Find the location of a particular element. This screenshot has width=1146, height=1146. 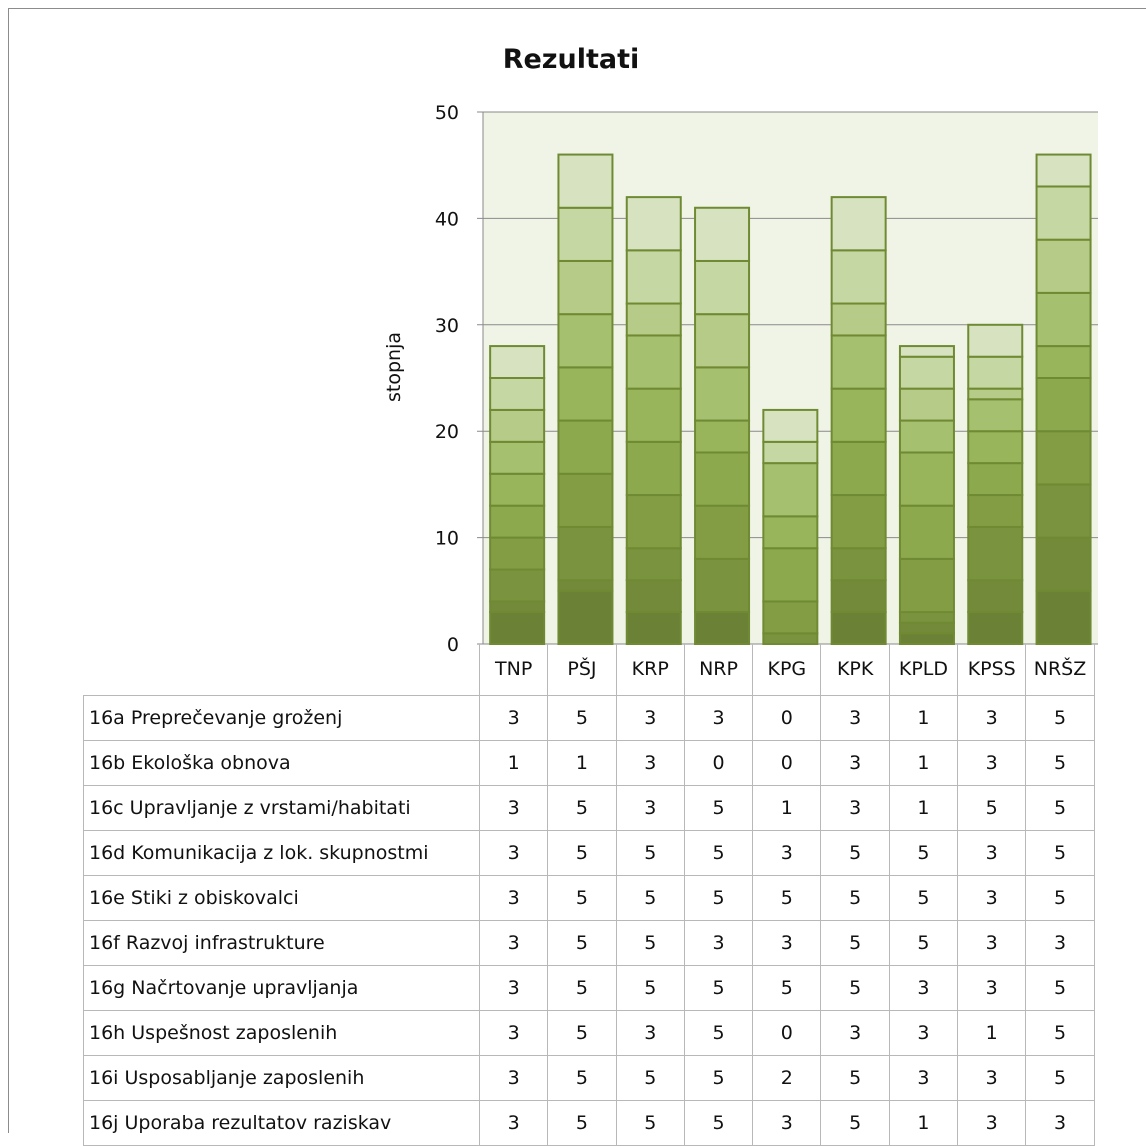

x-tick-label: PŠJ is located at coordinates (582, 670).